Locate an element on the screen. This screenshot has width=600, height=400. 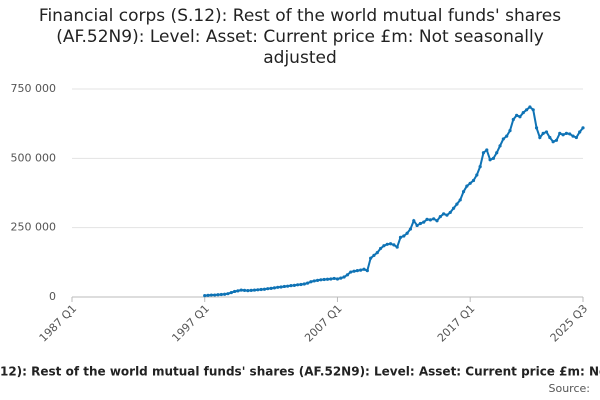
source: Source: is located at coordinates (570, 388).